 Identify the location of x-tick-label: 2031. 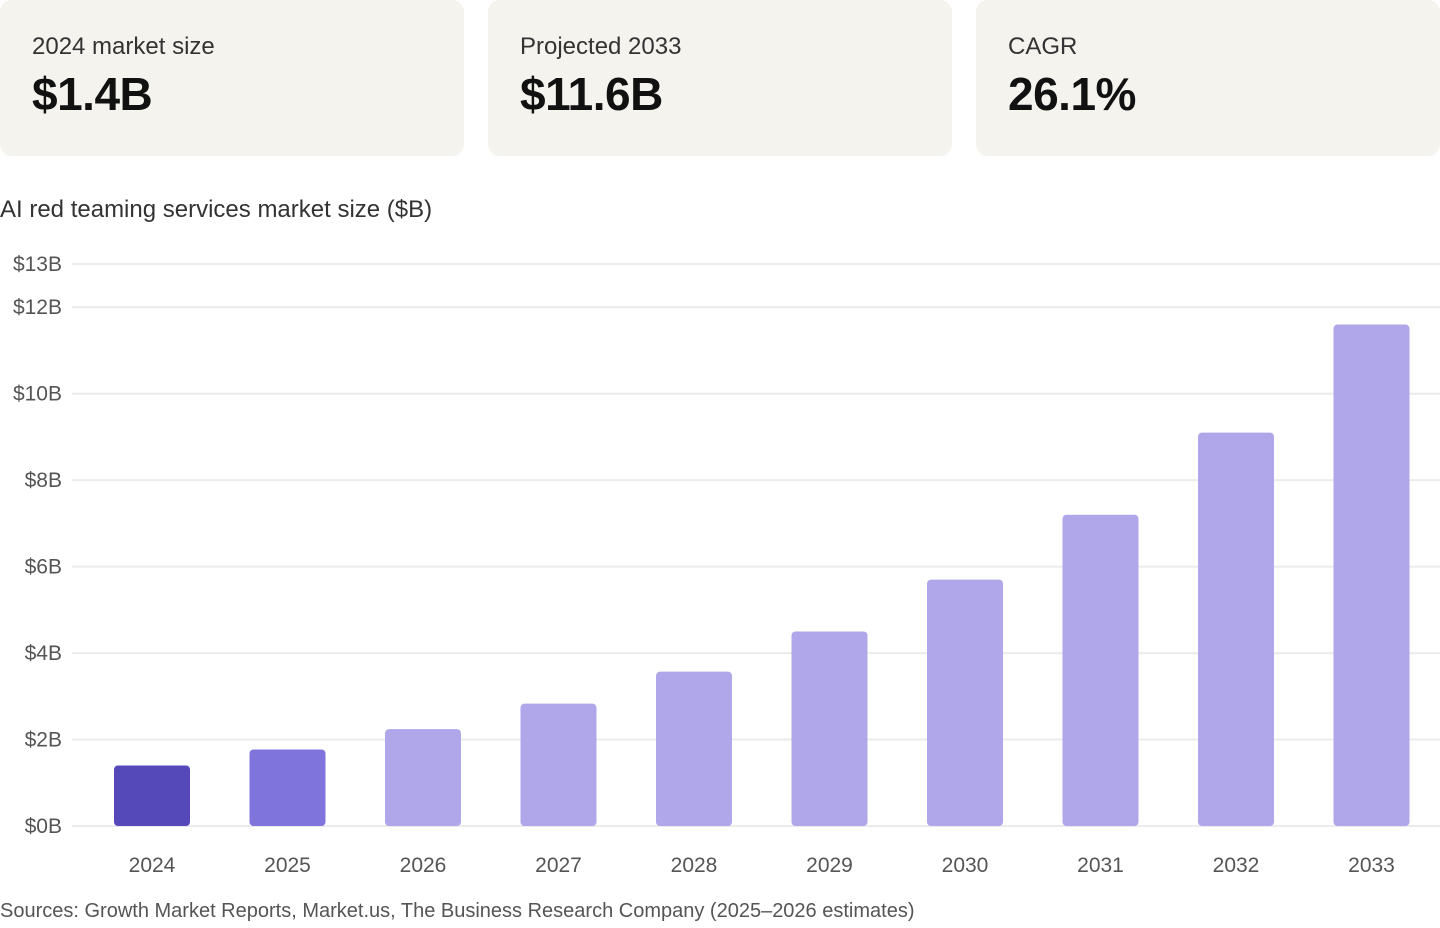
(1100, 865).